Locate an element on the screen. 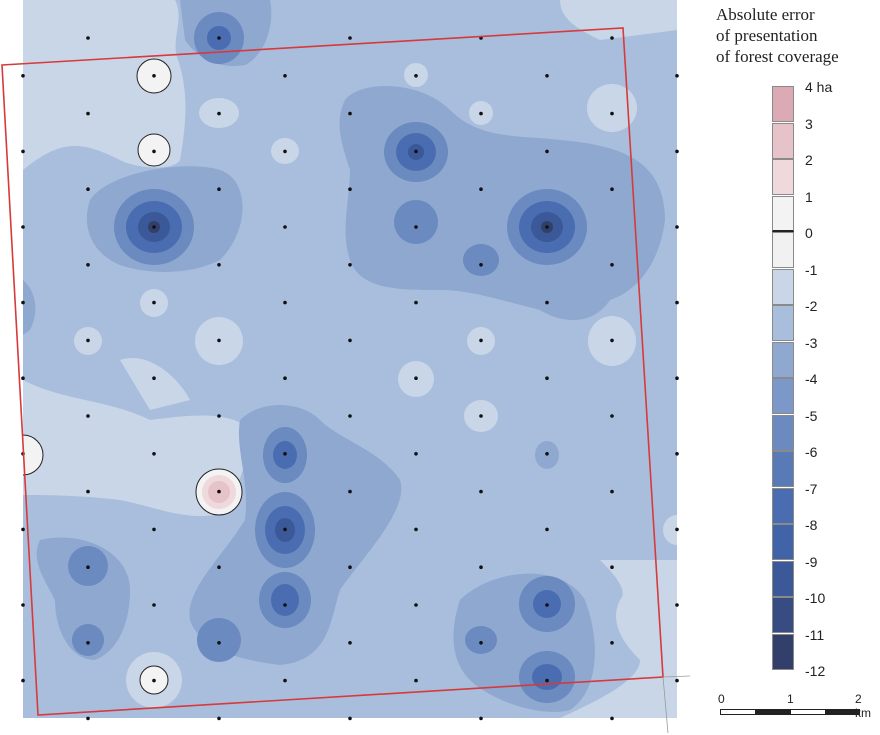 This screenshot has width=880, height=735. legend-tick-label: -11 is located at coordinates (815, 634).